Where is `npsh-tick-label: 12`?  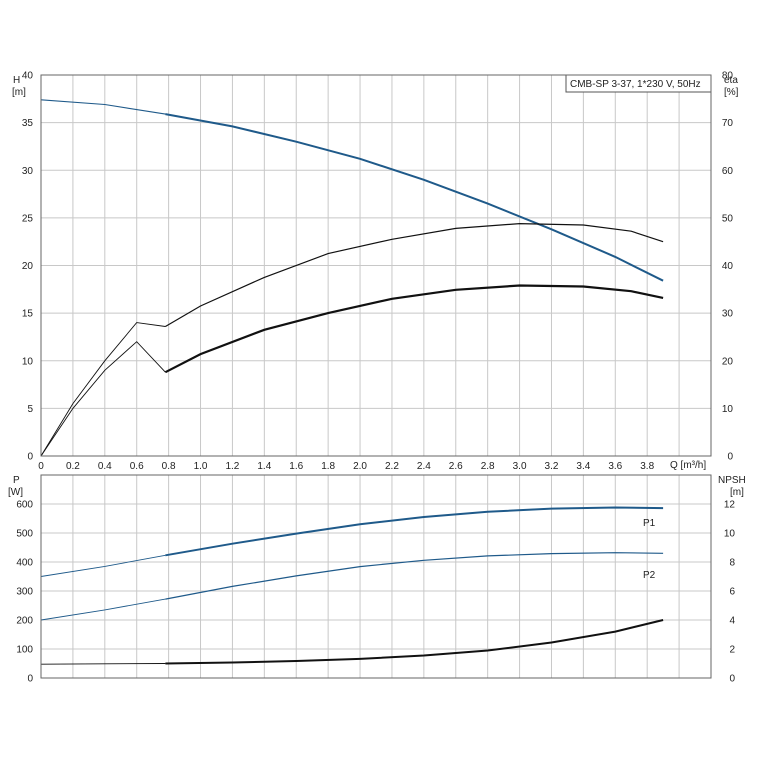
npsh-tick-label: 12 is located at coordinates (730, 505).